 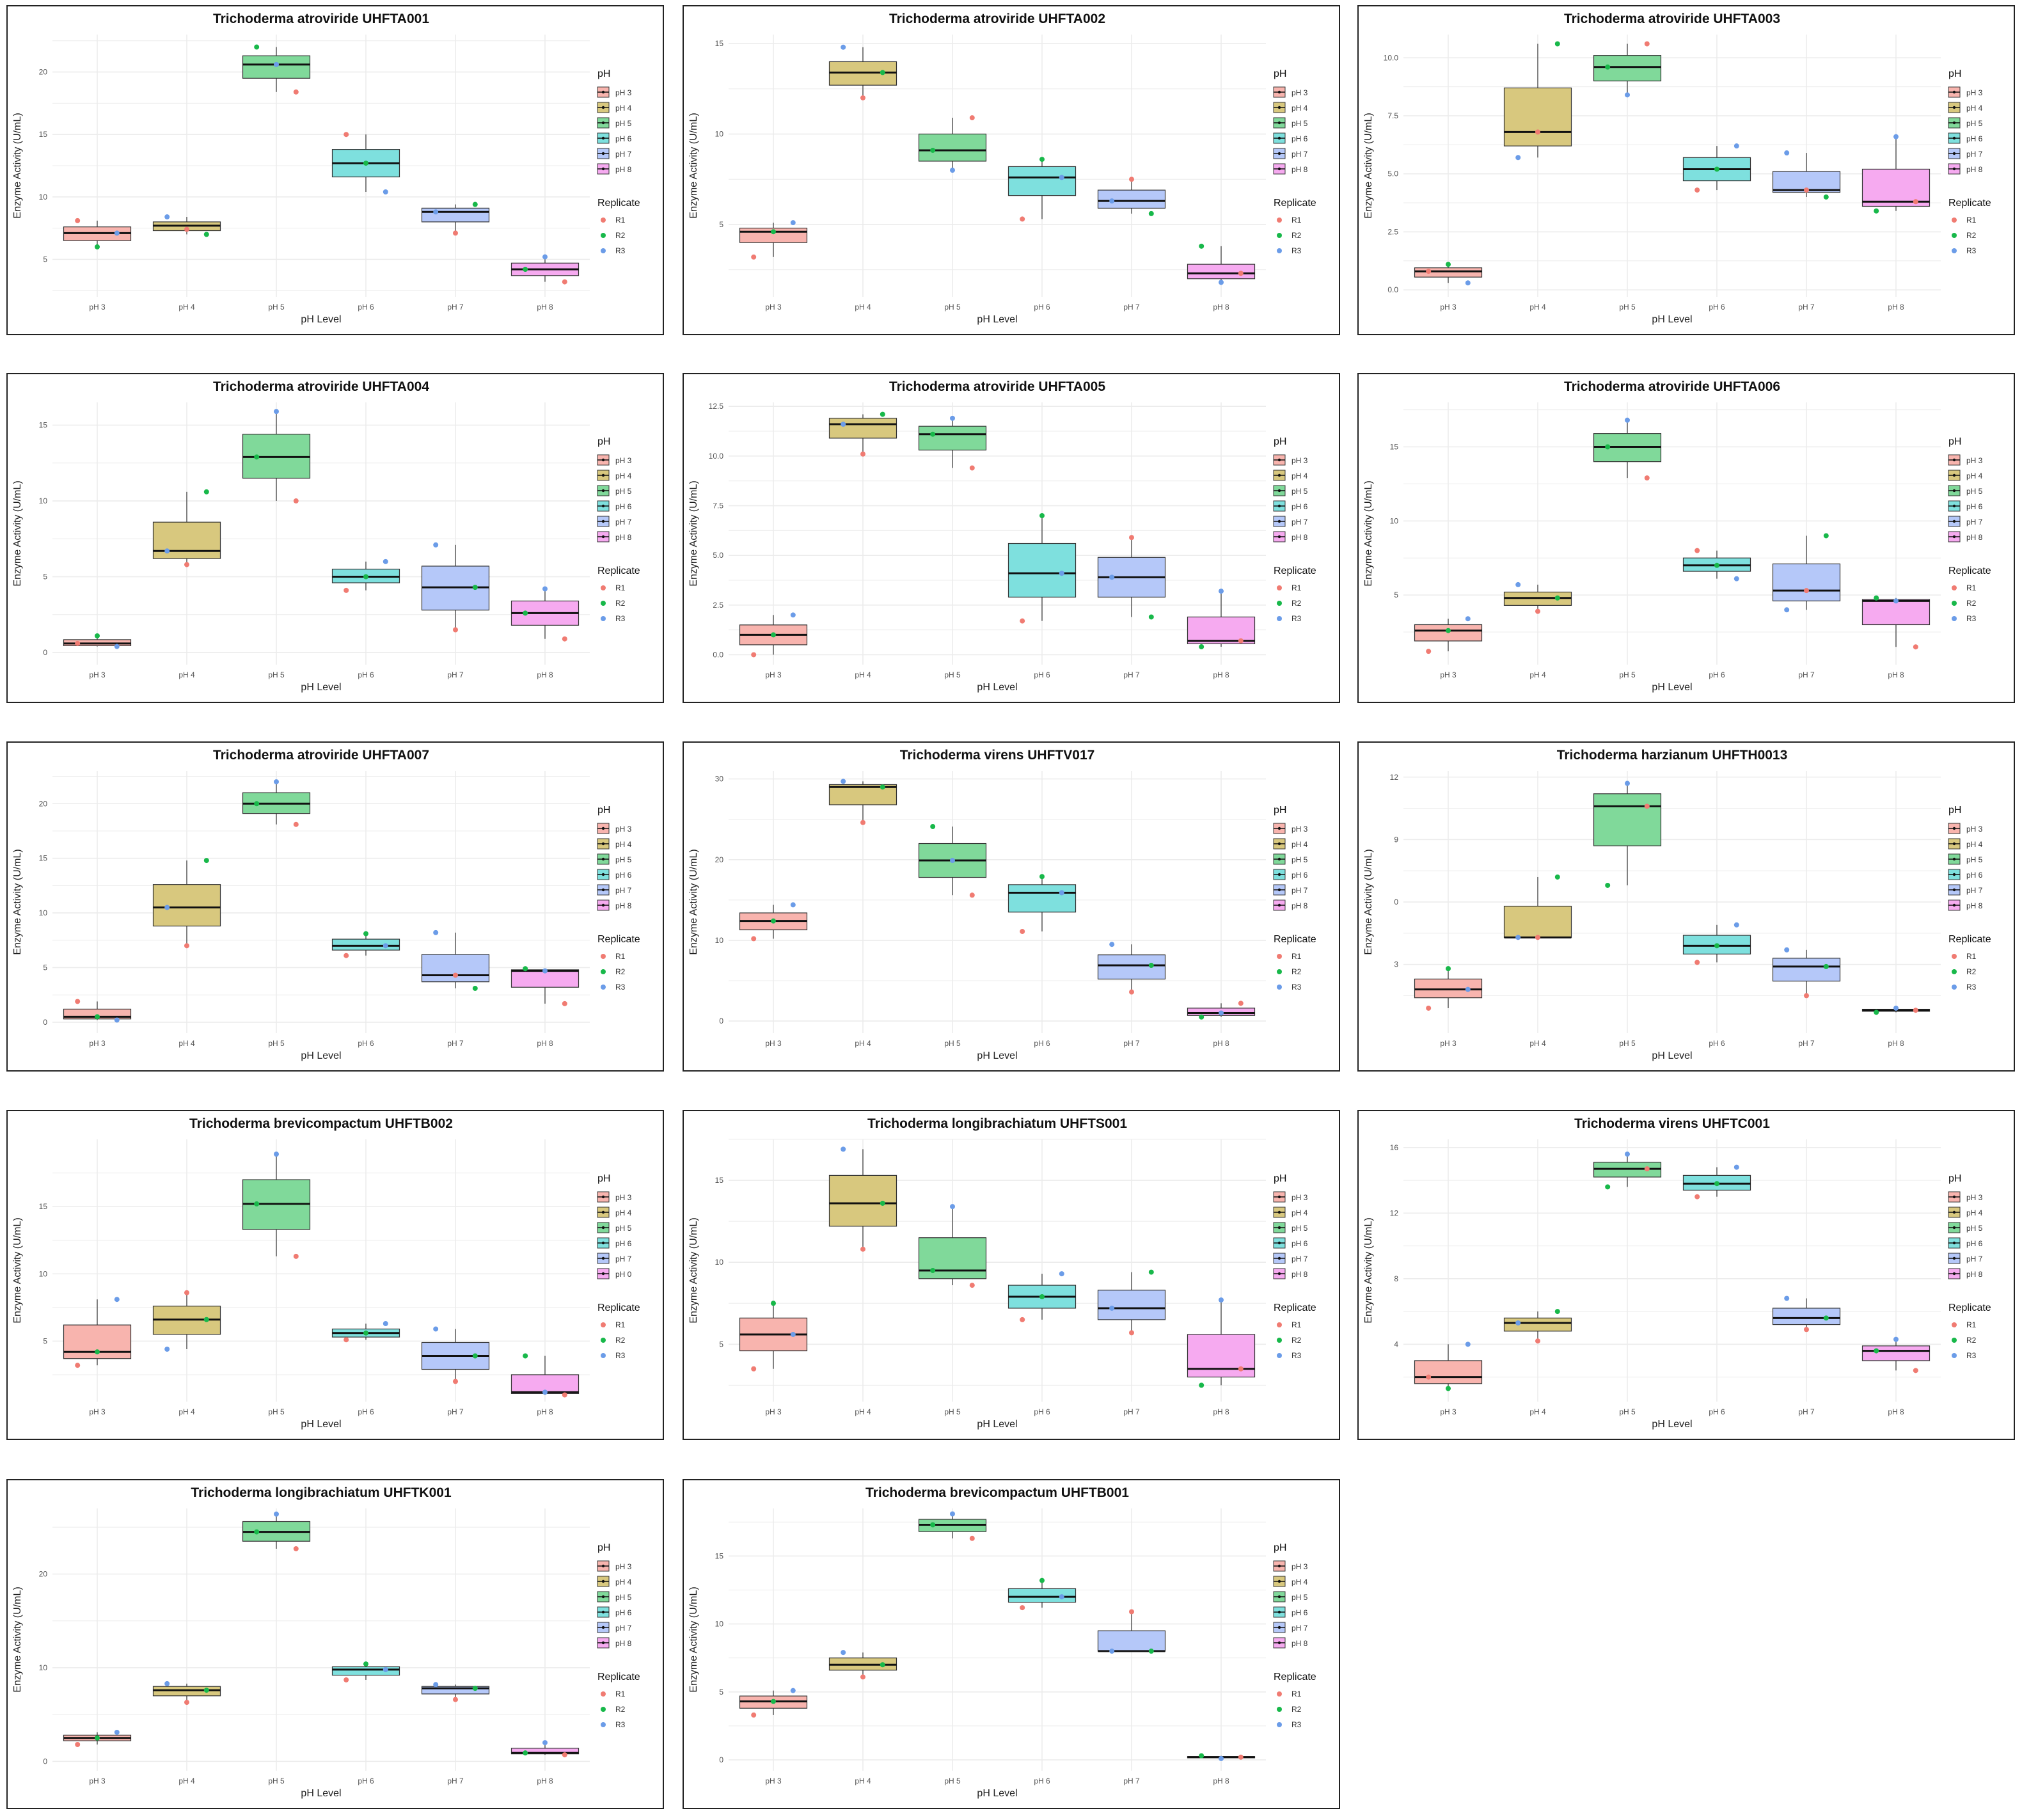 I want to click on y-tick-label: 8, so click(x=1396, y=1278).